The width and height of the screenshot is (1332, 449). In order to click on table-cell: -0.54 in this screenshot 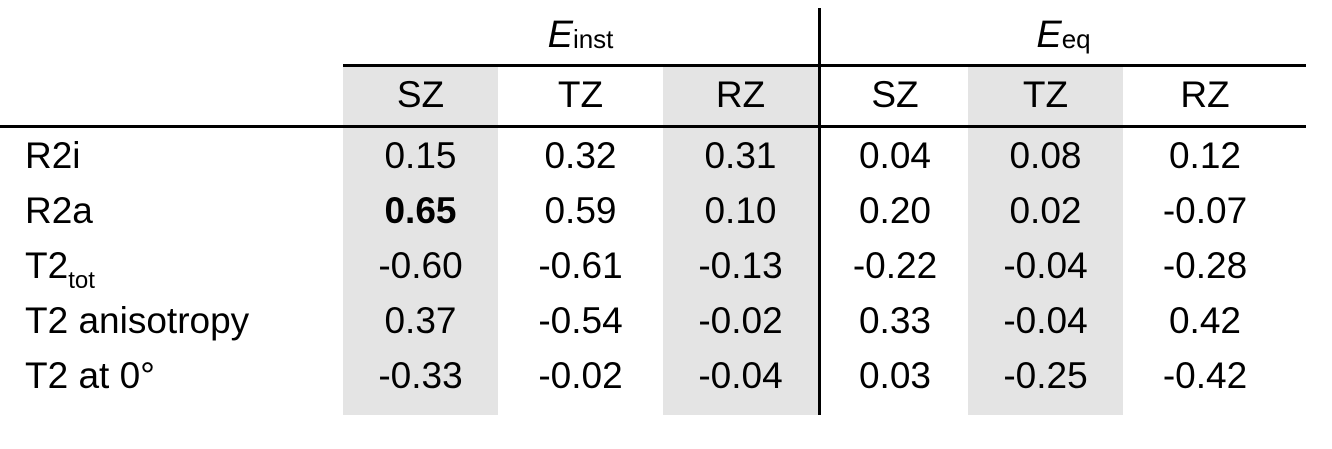, I will do `click(580, 320)`.